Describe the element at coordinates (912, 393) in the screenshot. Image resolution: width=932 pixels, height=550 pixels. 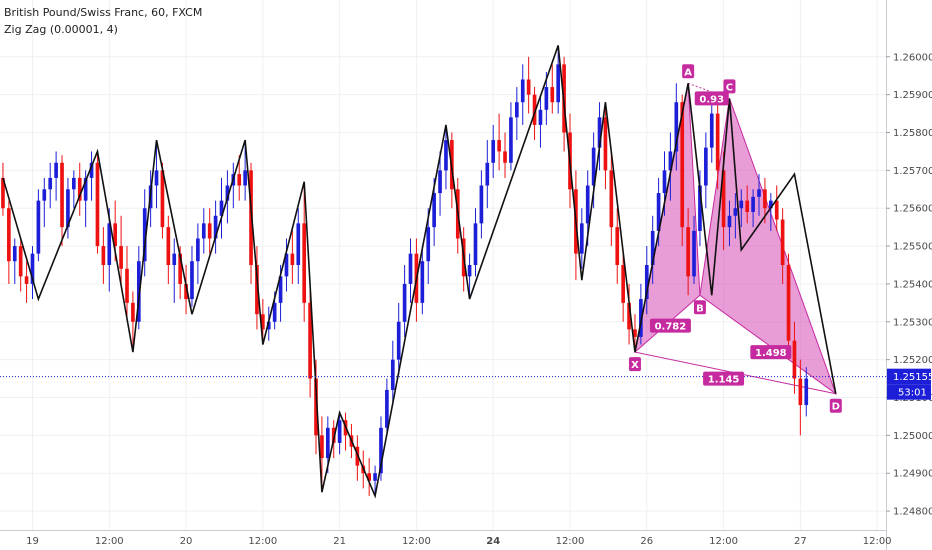
I see `countdown-label: 53:01` at that location.